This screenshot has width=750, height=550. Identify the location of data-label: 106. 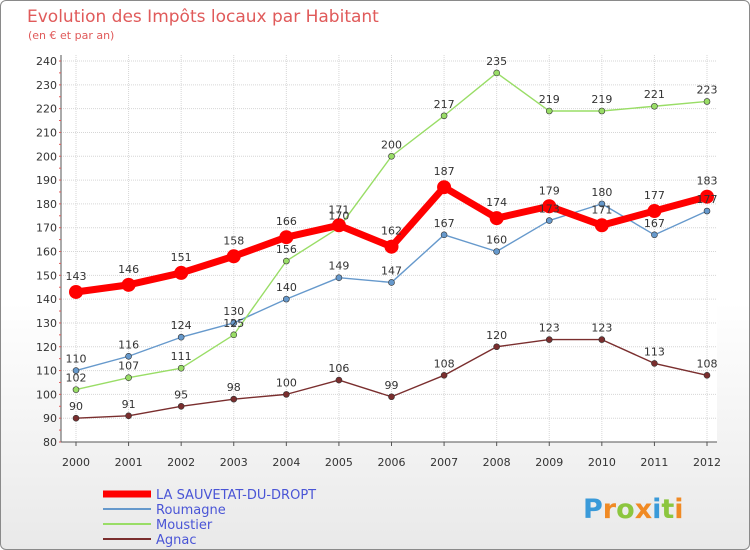
(338, 368).